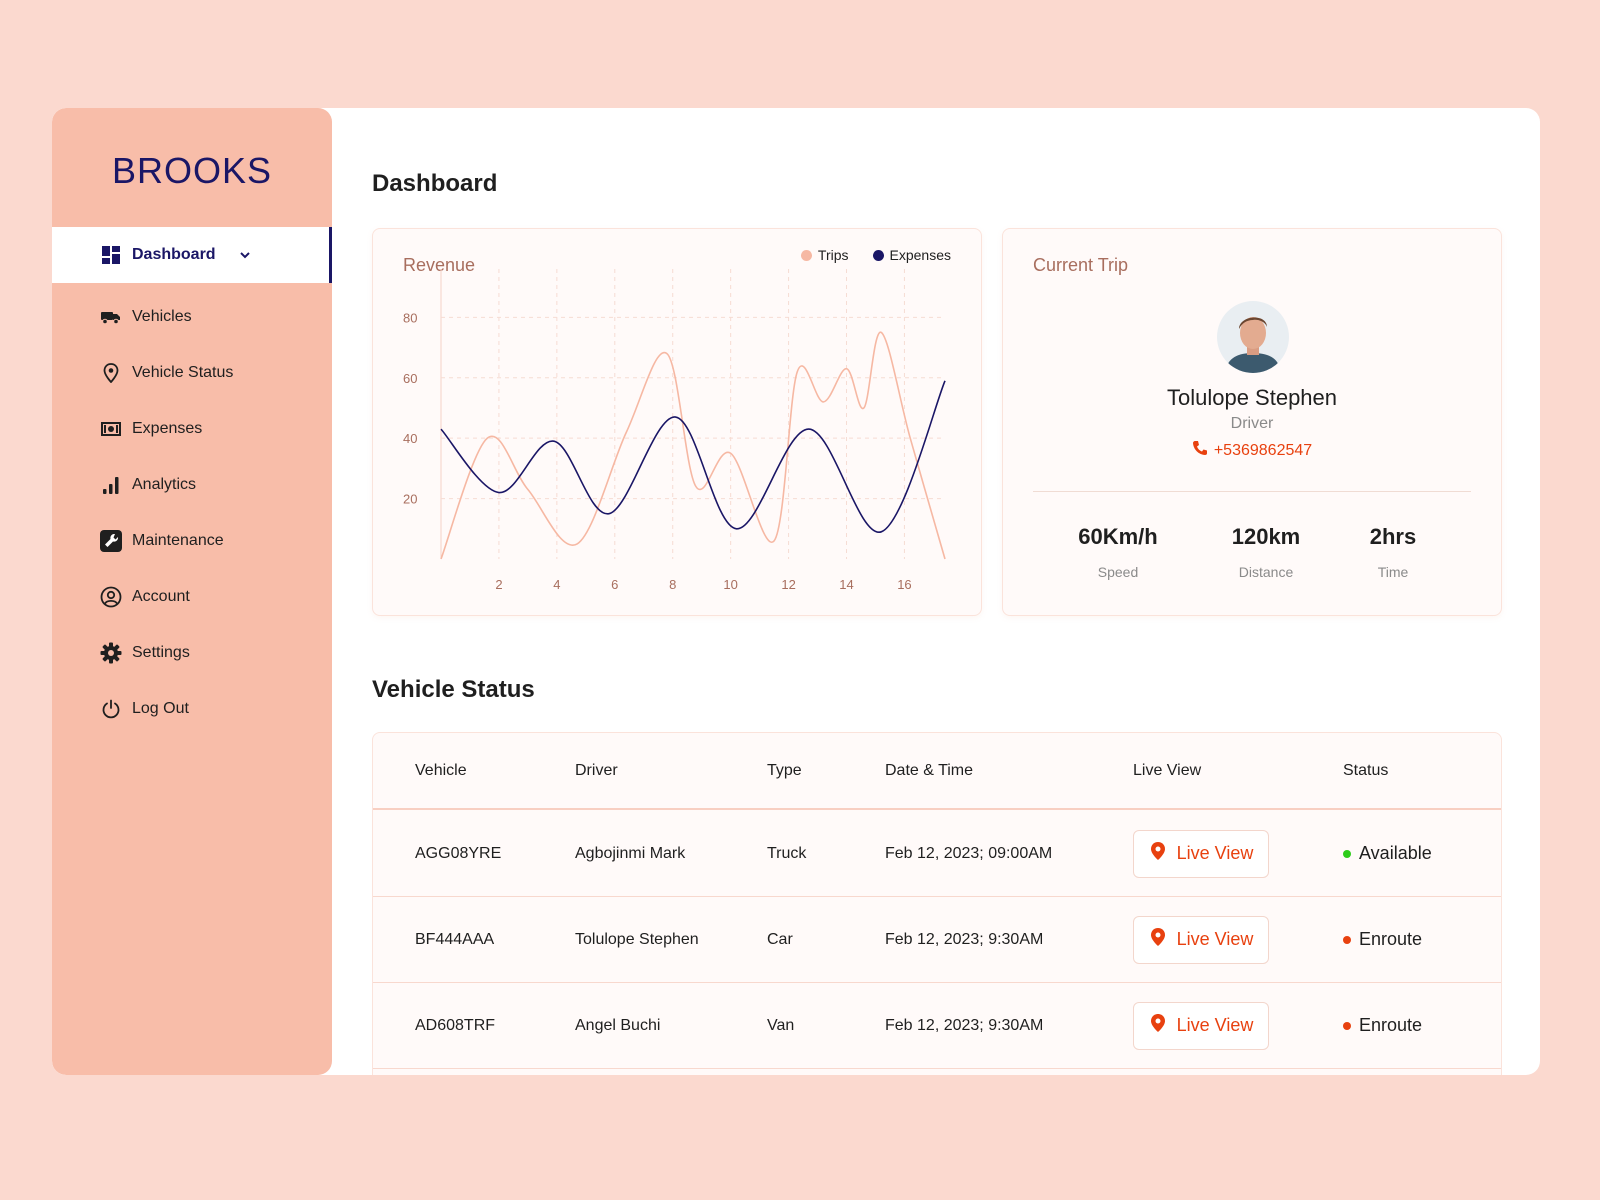 Image resolution: width=1600 pixels, height=1200 pixels. I want to click on truck-icon, so click(111, 317).